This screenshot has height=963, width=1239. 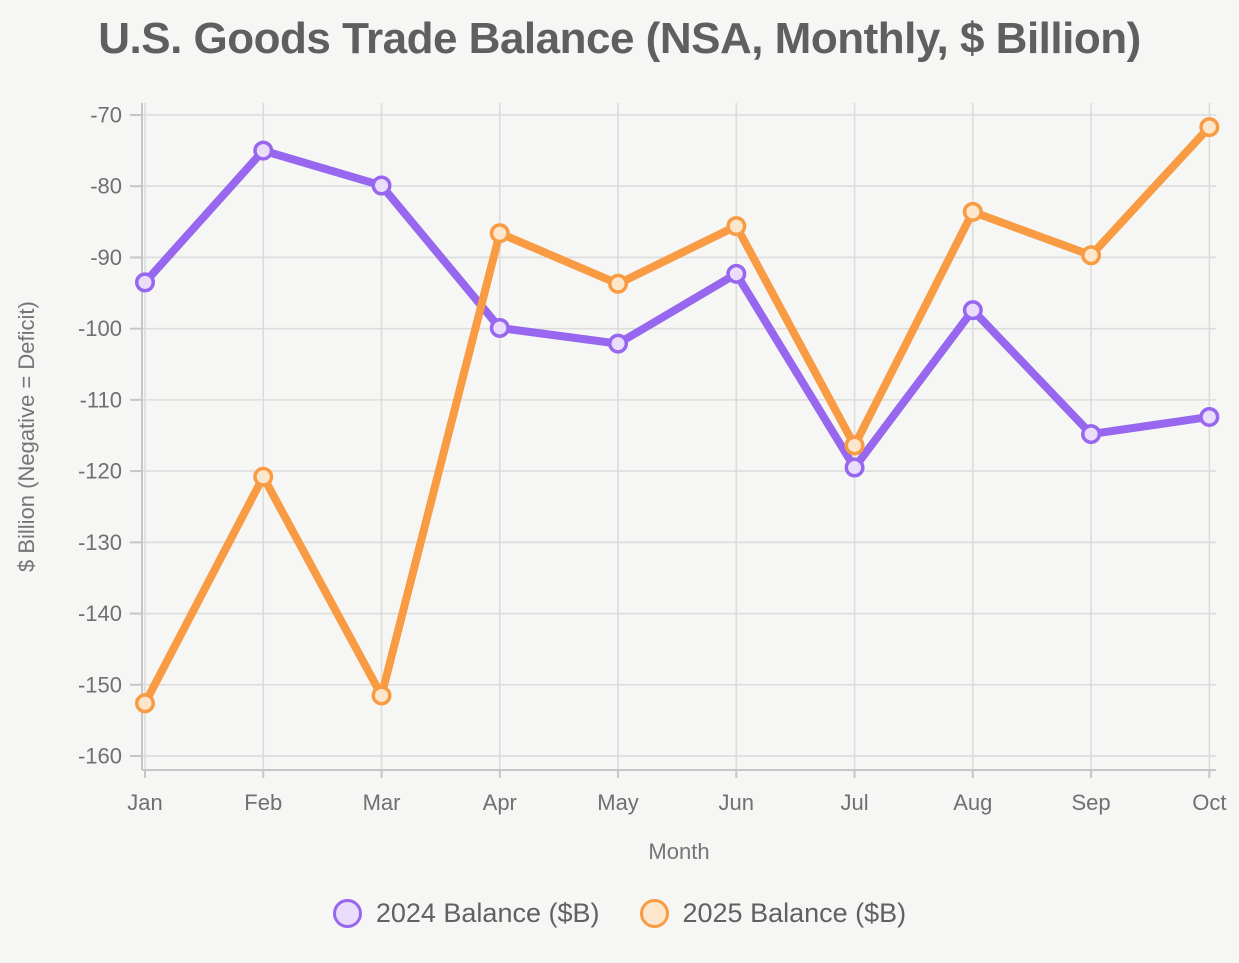 I want to click on y-tick-label: -150, so click(x=100, y=684).